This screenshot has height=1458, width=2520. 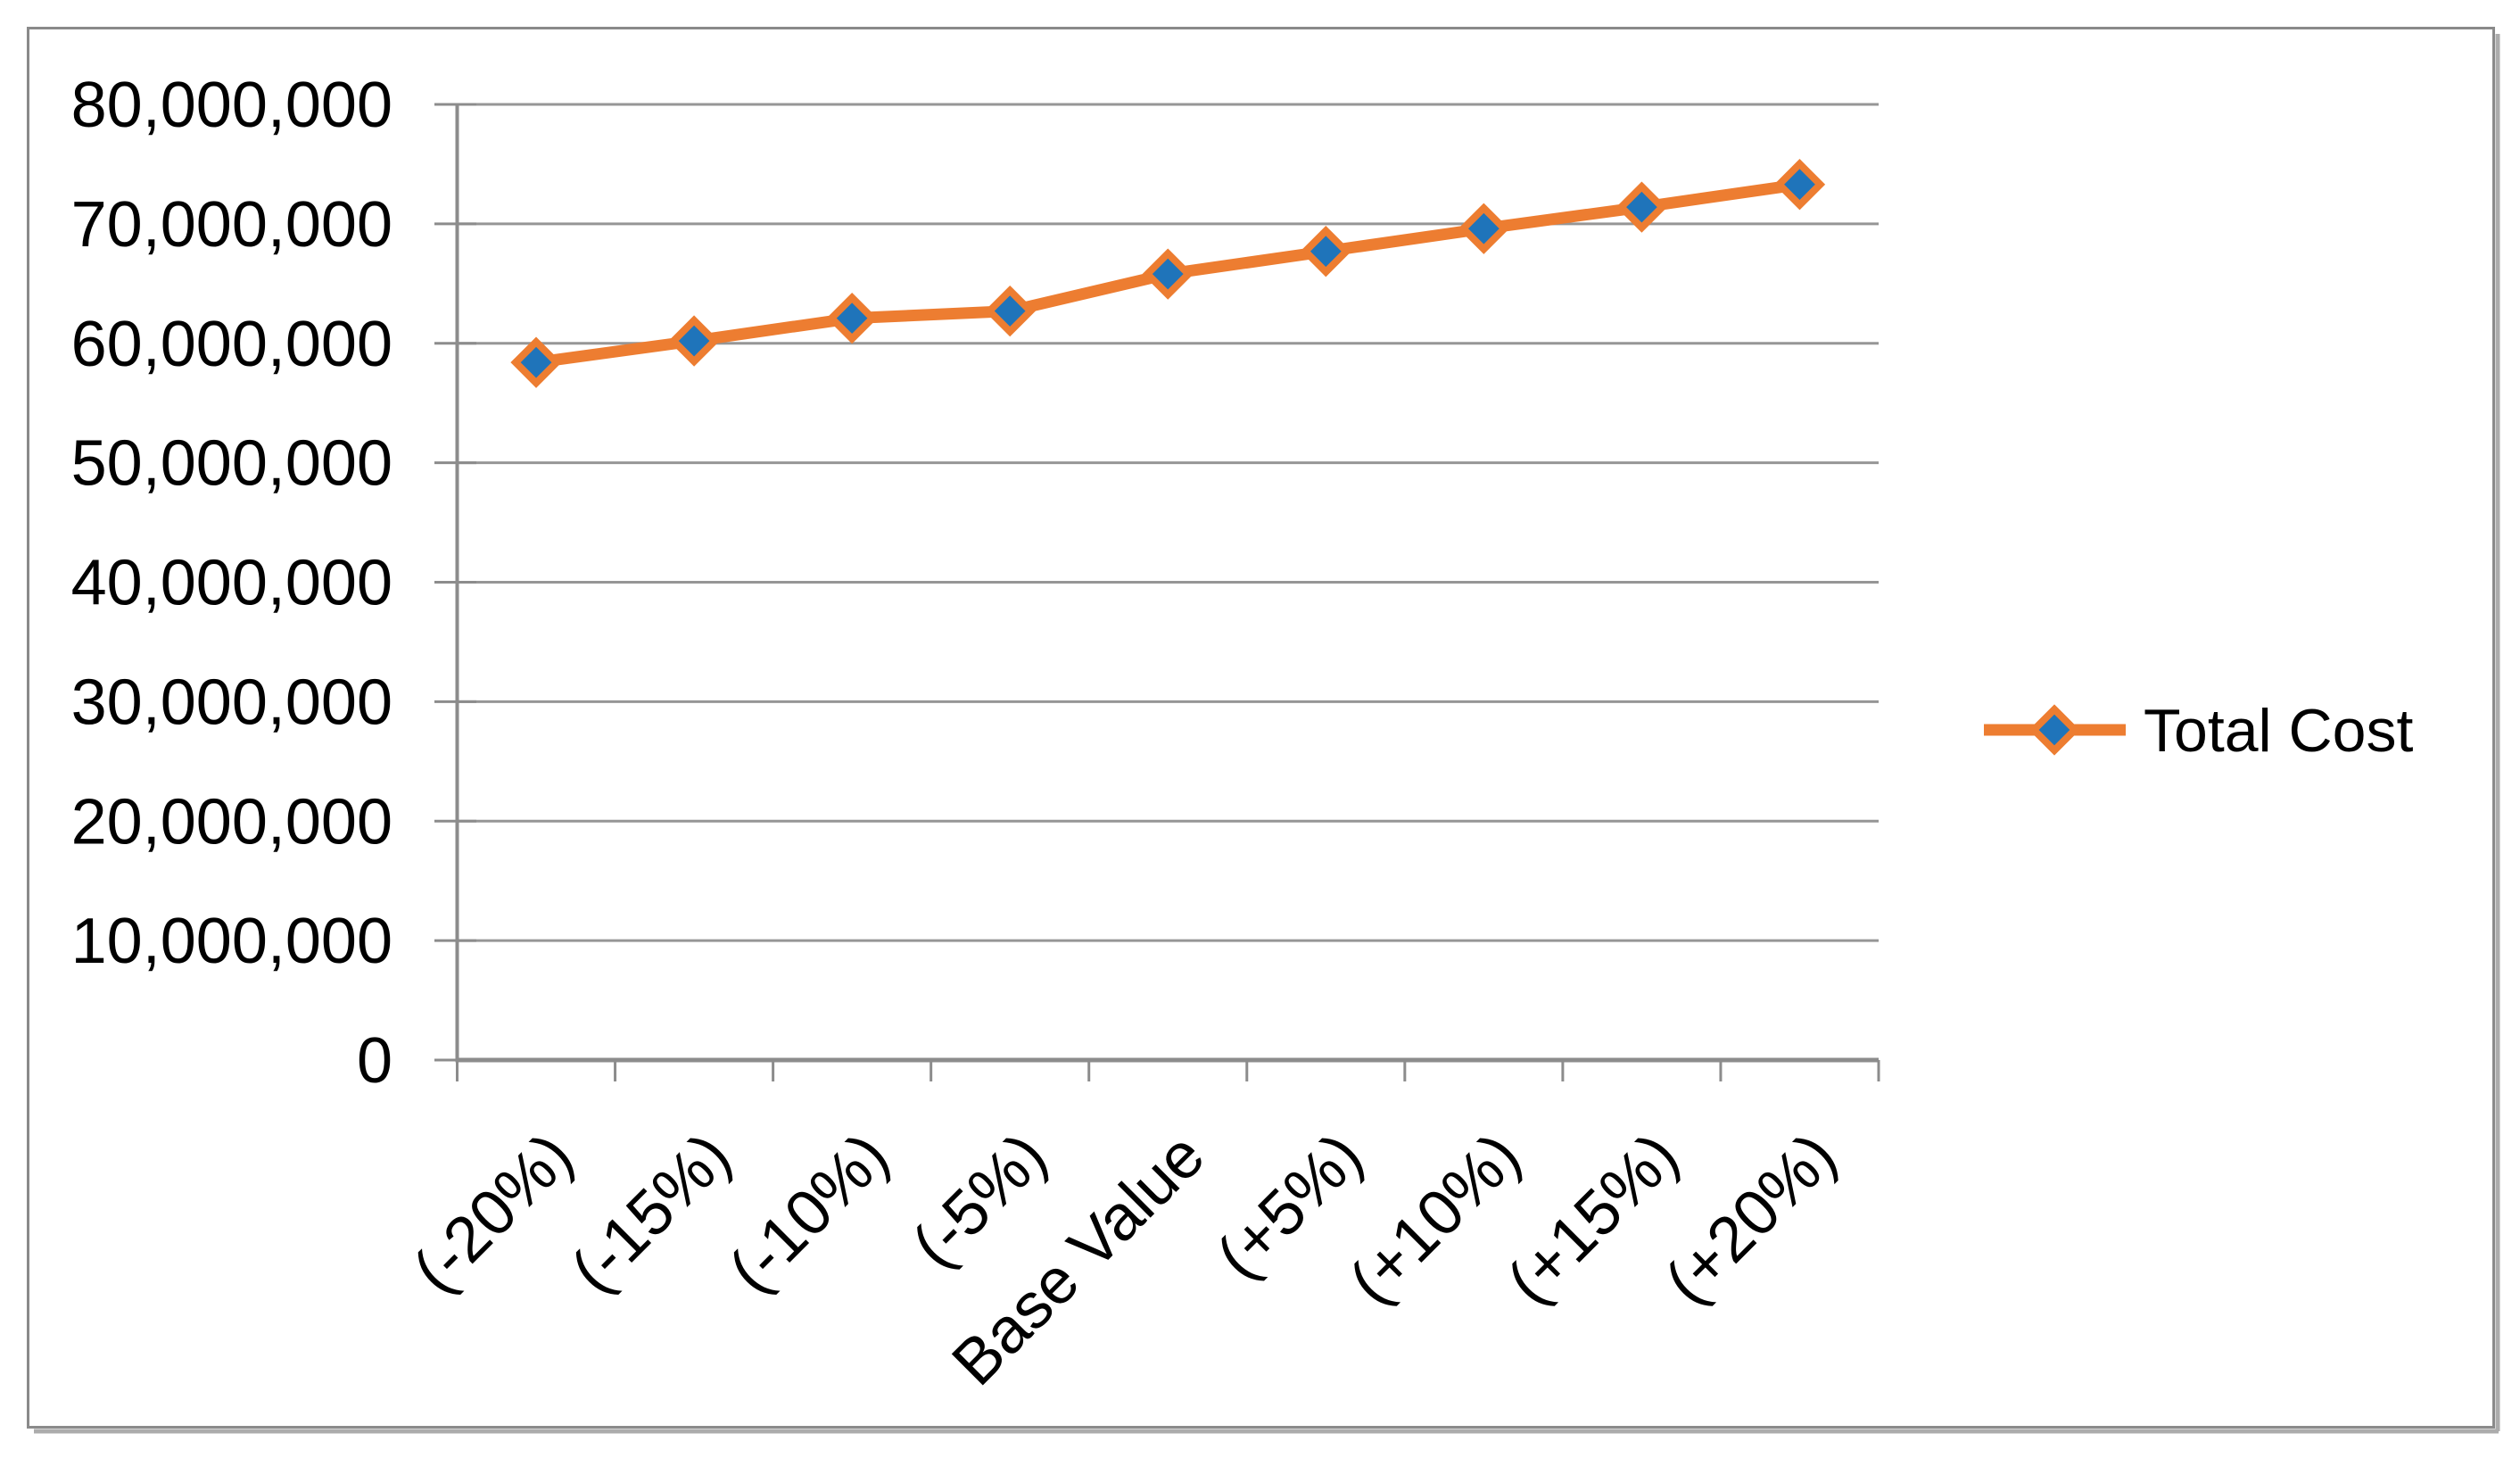 I want to click on legend: Total Cost, so click(x=2198, y=731).